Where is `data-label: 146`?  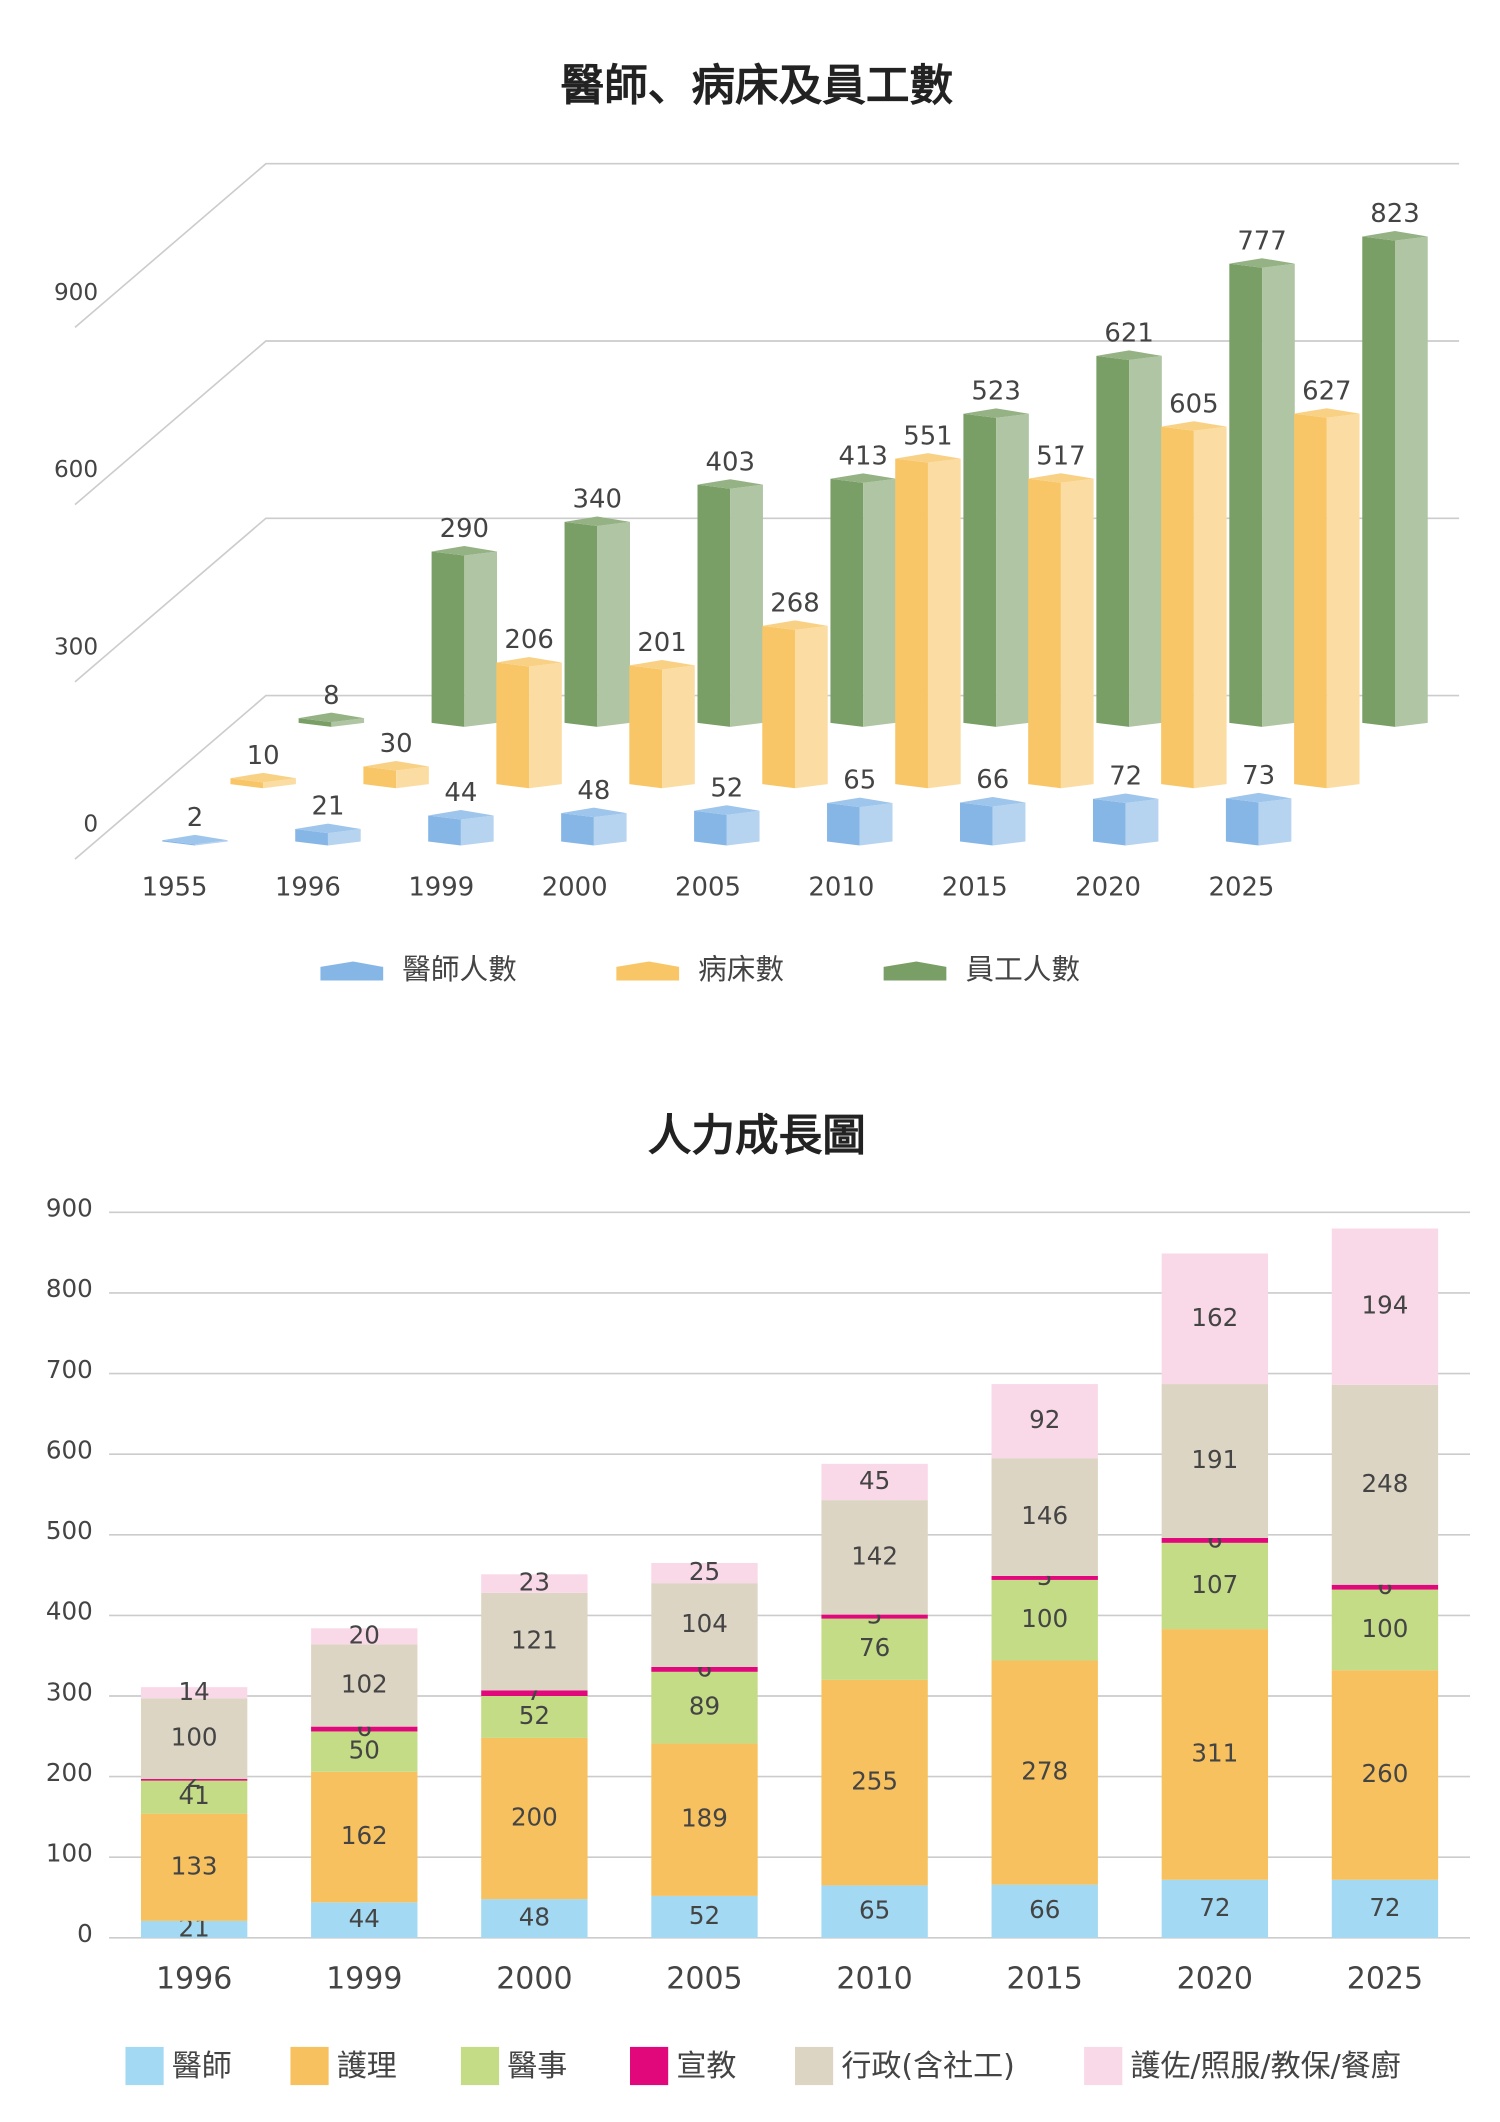 data-label: 146 is located at coordinates (1044, 1515).